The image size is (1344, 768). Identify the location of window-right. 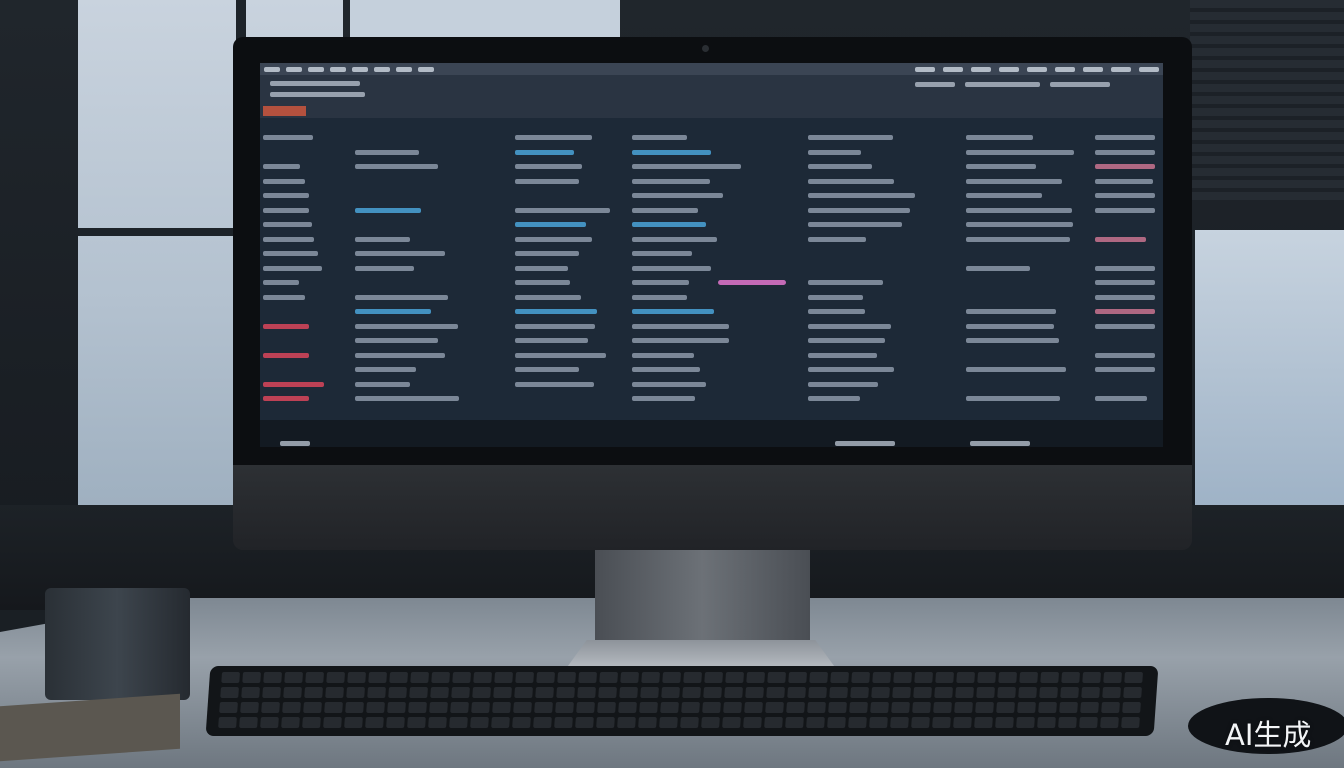
(1269, 370).